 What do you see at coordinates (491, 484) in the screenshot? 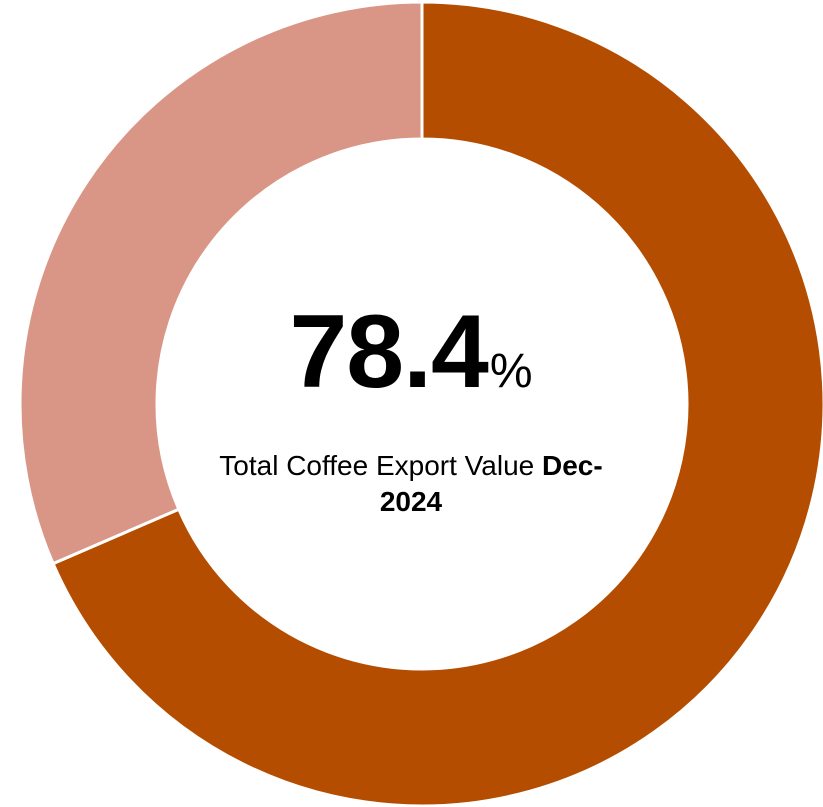
I see `center-caption-date: Dec-2024` at bounding box center [491, 484].